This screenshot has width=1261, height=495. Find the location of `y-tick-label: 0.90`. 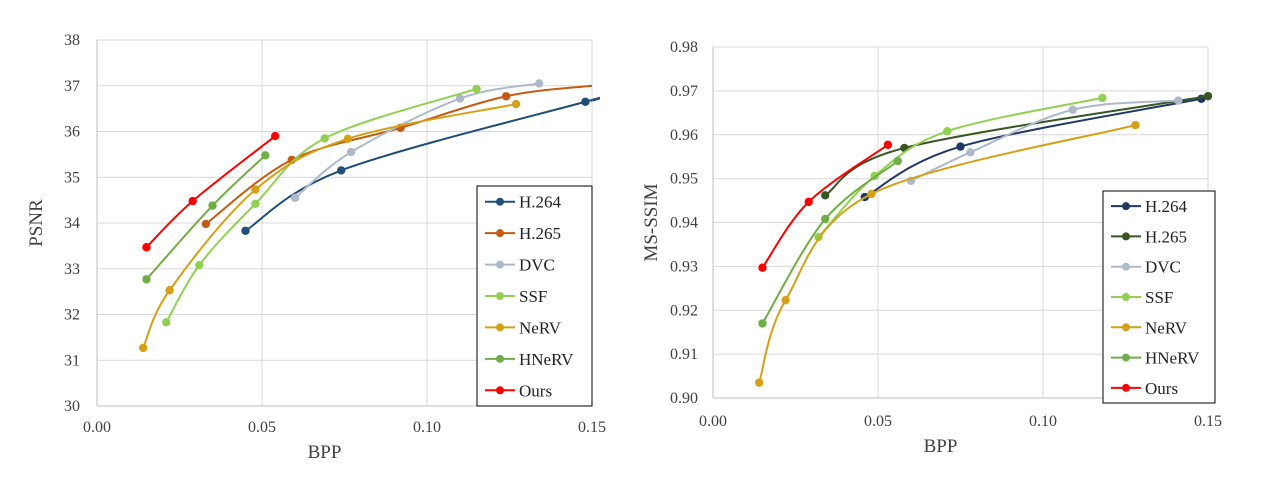

y-tick-label: 0.90 is located at coordinates (684, 398).